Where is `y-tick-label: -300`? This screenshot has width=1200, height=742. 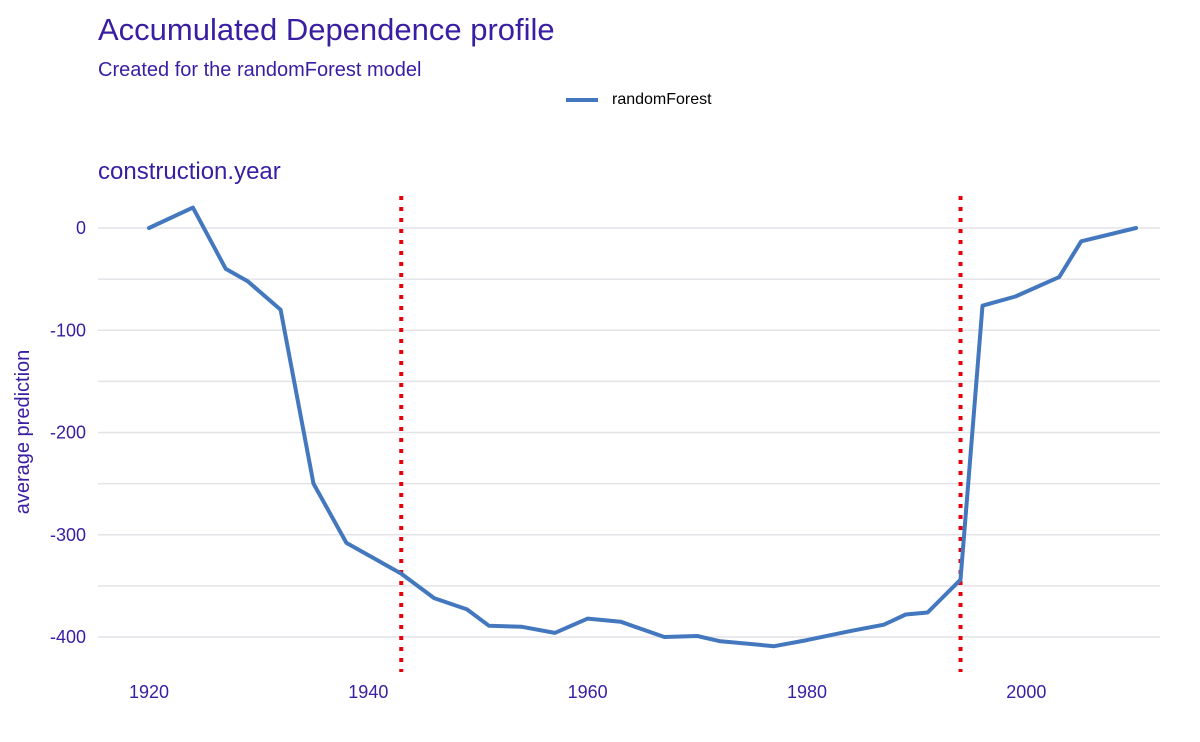 y-tick-label: -300 is located at coordinates (68, 535).